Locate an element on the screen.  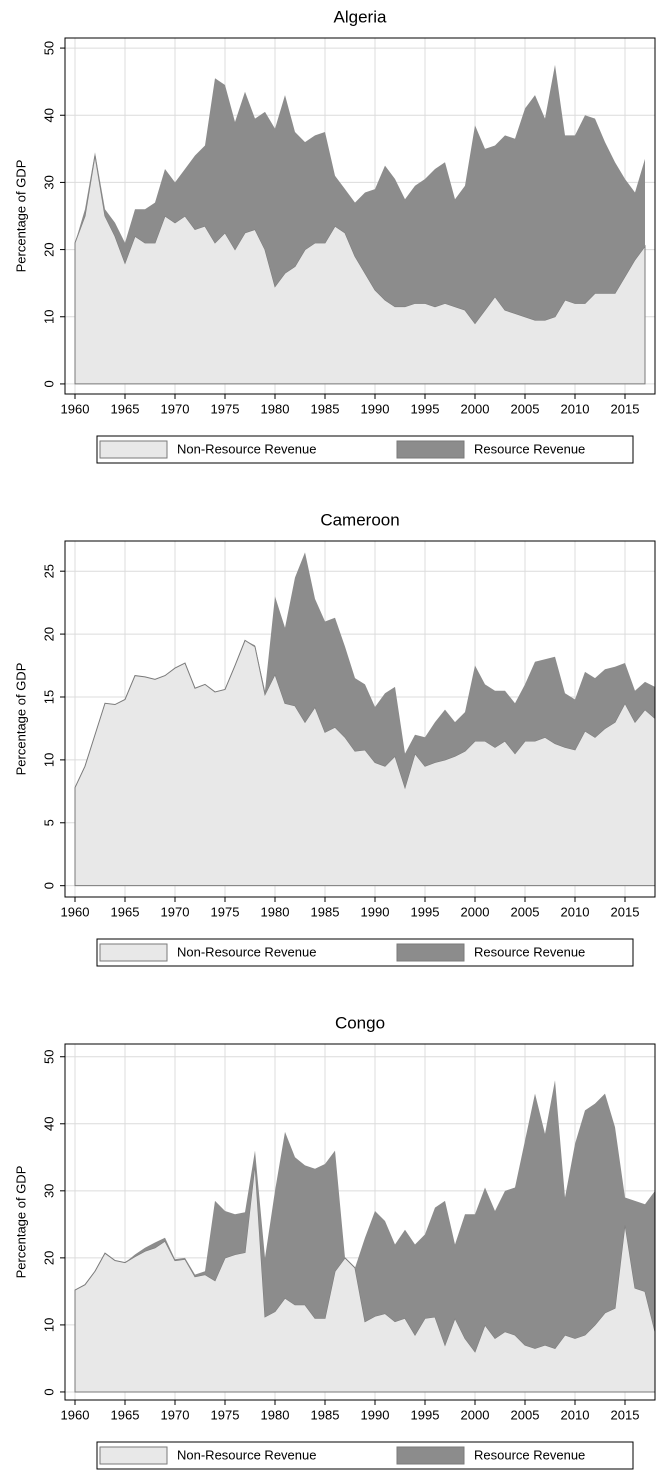
chart-title: Congo is located at coordinates (360, 1022).